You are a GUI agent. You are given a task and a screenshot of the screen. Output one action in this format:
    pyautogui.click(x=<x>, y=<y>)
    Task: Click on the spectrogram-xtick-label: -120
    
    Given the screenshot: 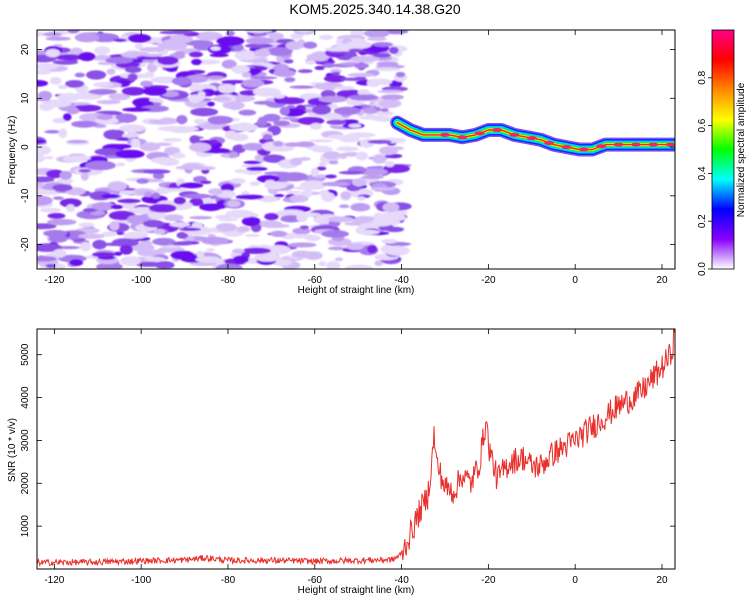 What is the action you would take?
    pyautogui.click(x=54, y=280)
    